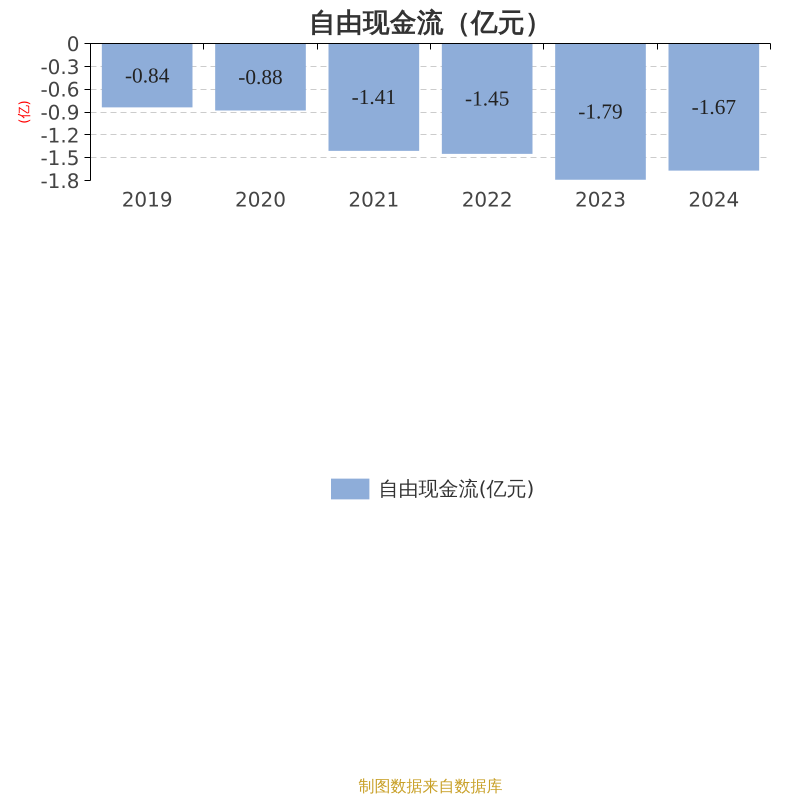 Image resolution: width=800 pixels, height=800 pixels. Describe the element at coordinates (60, 181) in the screenshot. I see `y-tick-label: -1.8` at that location.